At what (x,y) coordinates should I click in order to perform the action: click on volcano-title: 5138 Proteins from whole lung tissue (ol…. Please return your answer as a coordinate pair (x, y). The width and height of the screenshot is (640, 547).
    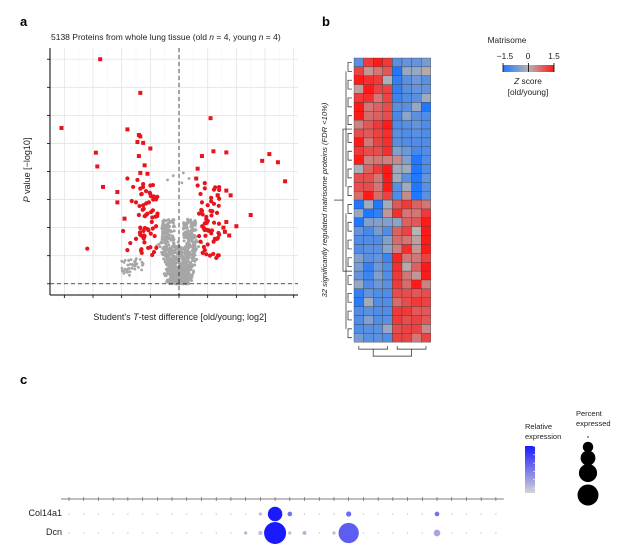
    Looking at the image, I should click on (166, 37).